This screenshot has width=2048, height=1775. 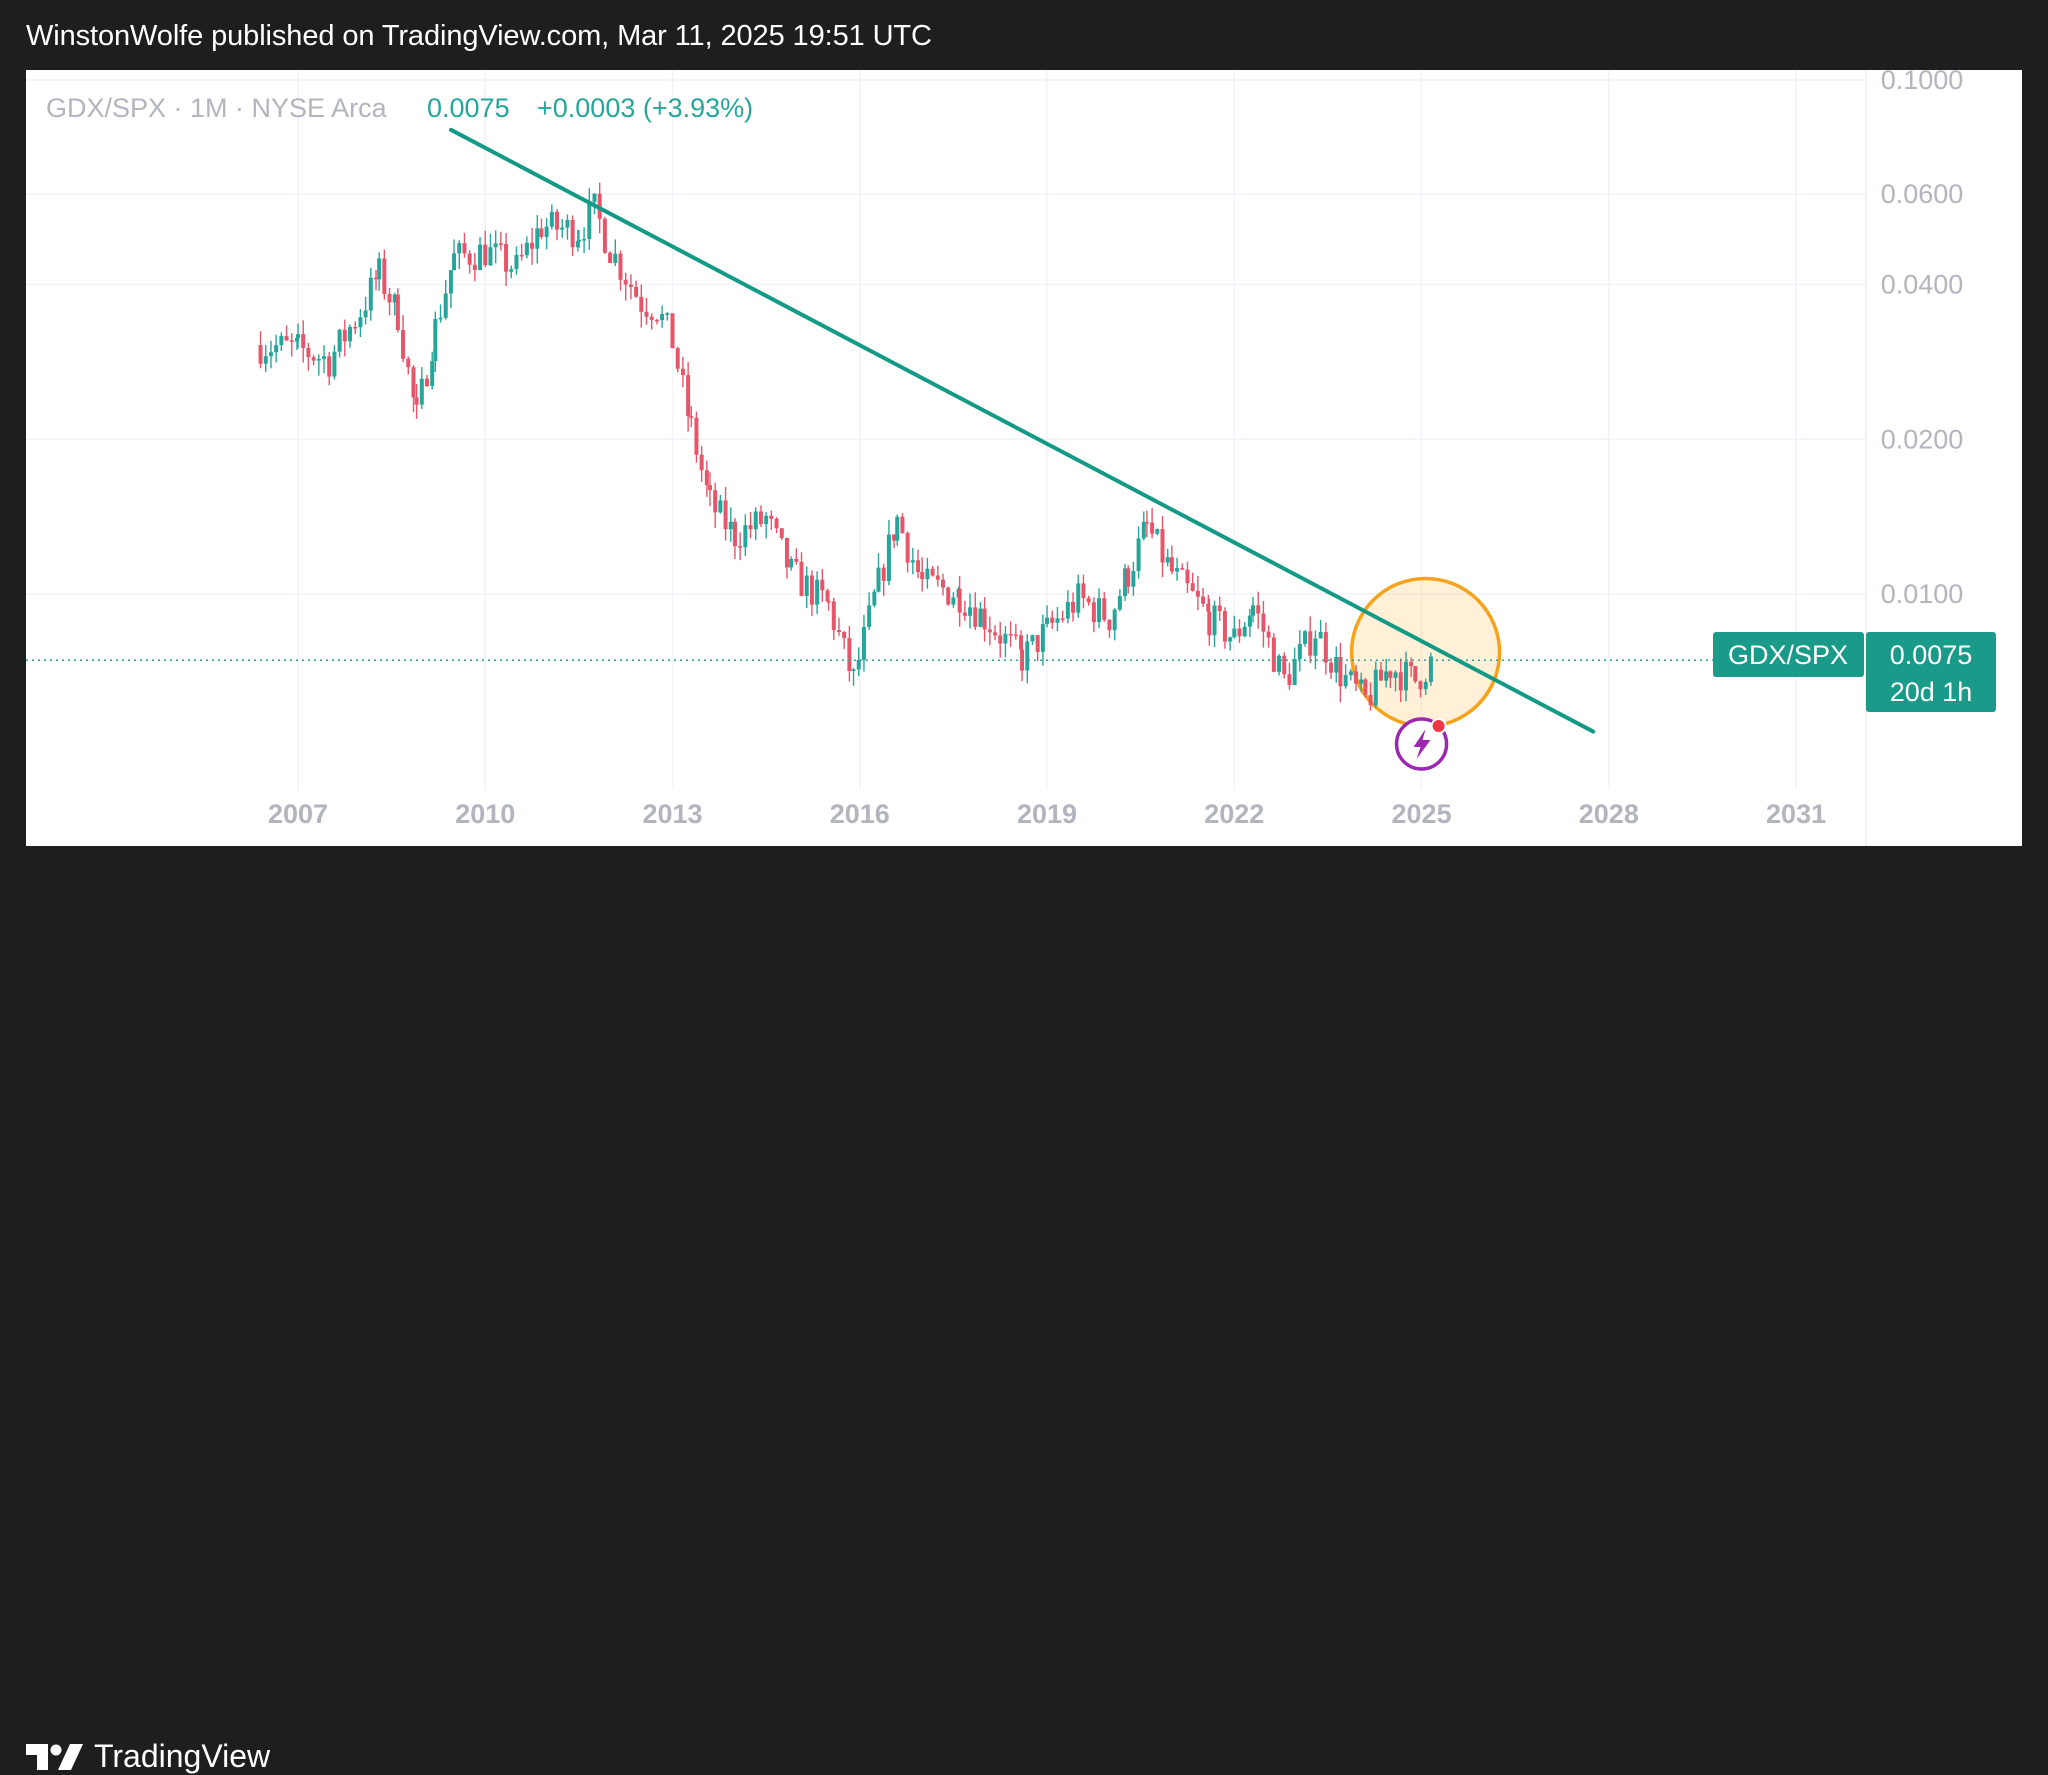 I want to click on price-label-symbol: GDX/SPX, so click(x=1788, y=655).